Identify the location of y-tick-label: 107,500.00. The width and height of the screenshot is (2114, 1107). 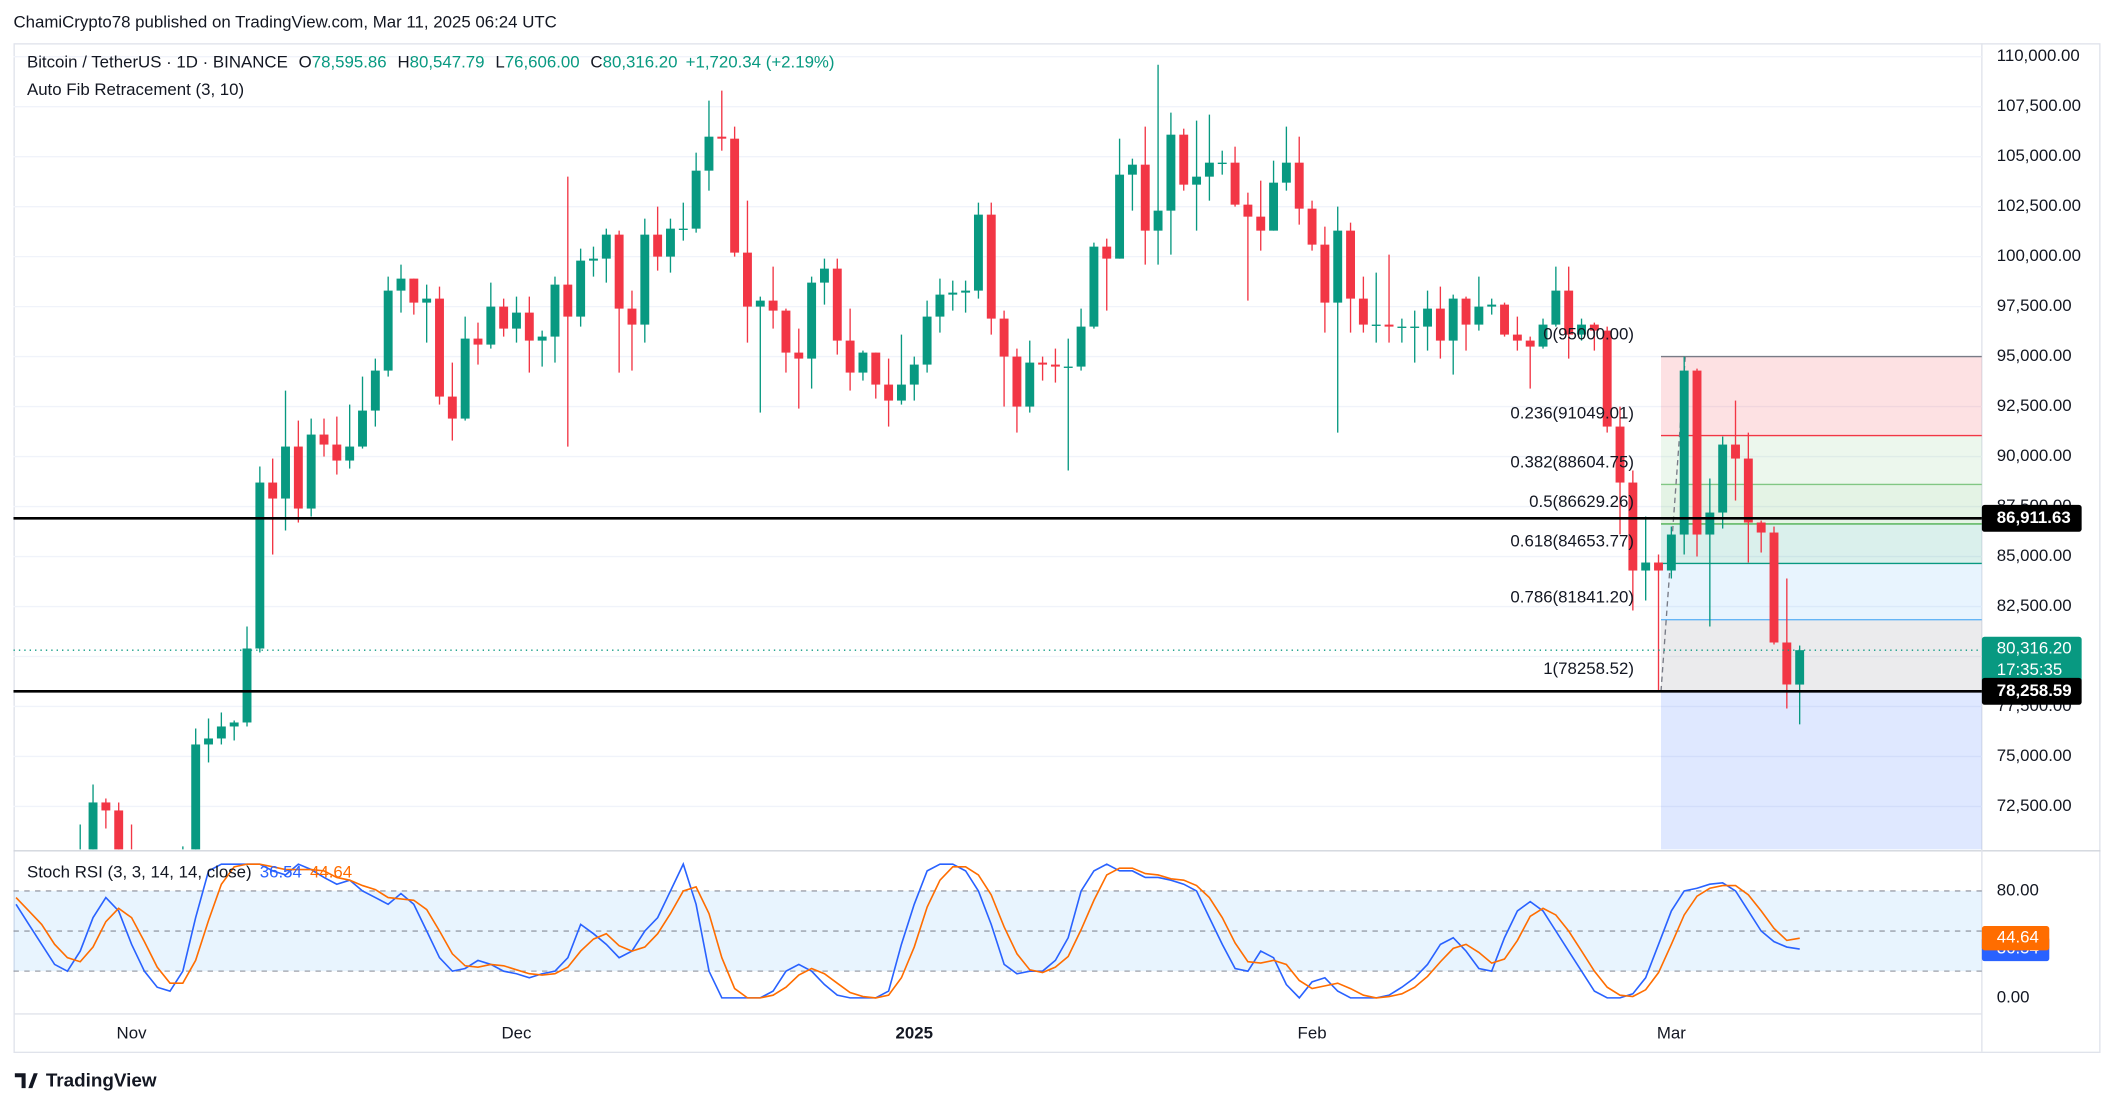
(2039, 105).